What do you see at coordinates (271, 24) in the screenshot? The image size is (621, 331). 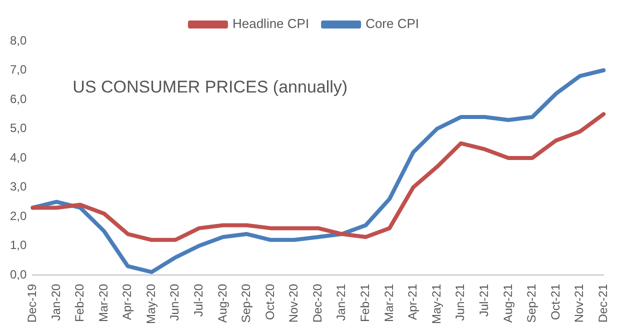 I see `legend-label: Headline CPI` at bounding box center [271, 24].